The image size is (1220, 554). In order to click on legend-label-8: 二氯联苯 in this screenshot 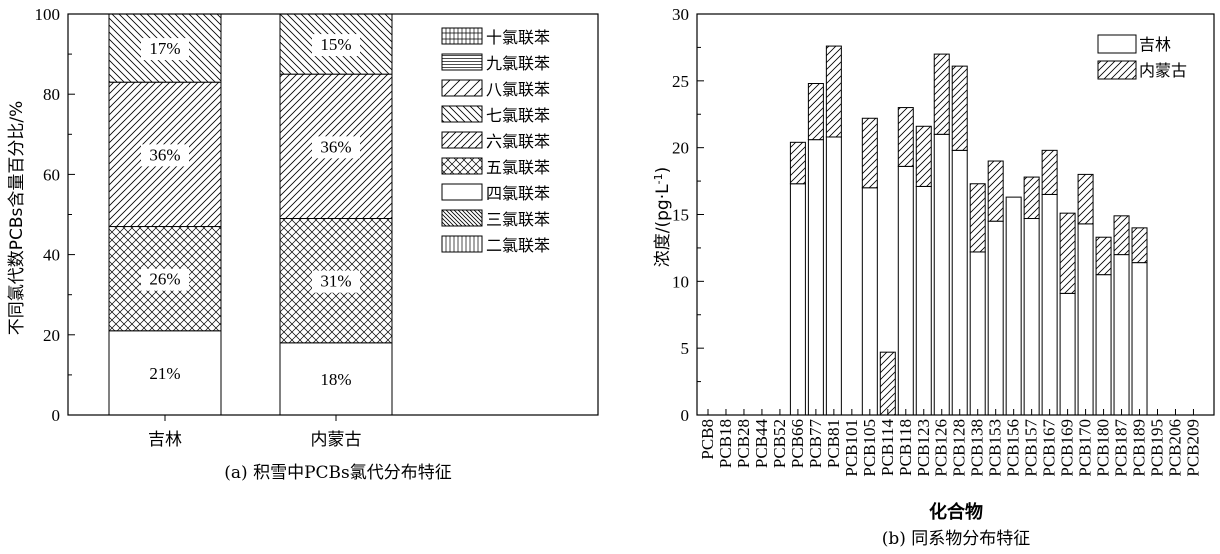, I will do `click(518, 245)`.